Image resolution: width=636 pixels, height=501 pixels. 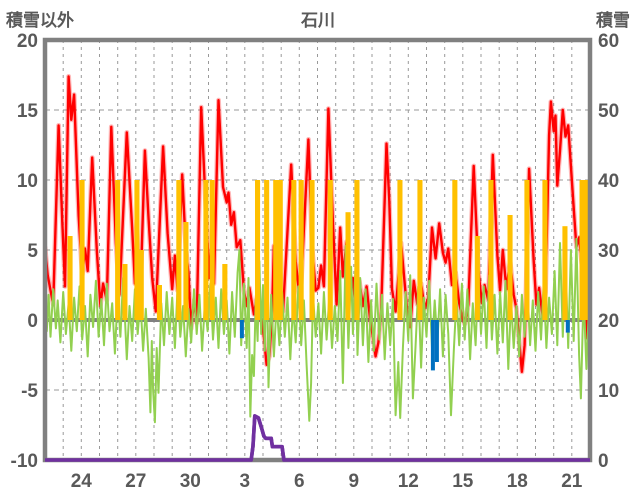 I want to click on svg-text: 5, so click(x=32, y=251).